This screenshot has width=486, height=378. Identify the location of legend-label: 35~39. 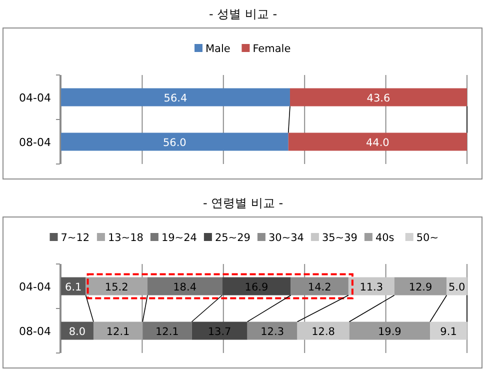
(340, 238).